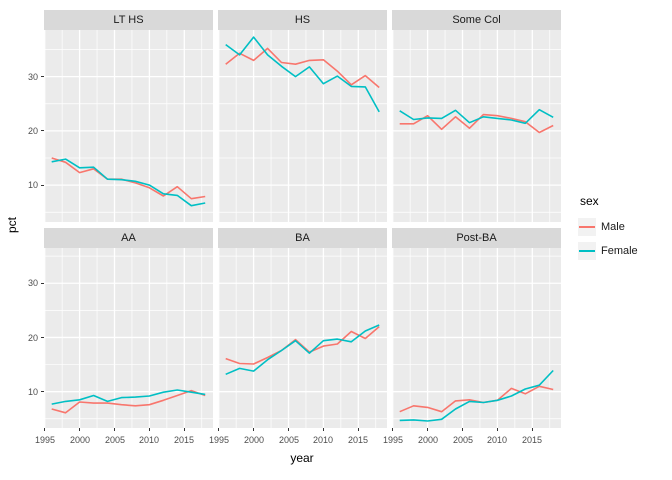 Image resolution: width=672 pixels, height=480 pixels. I want to click on legend: sex Male Female, so click(623, 230).